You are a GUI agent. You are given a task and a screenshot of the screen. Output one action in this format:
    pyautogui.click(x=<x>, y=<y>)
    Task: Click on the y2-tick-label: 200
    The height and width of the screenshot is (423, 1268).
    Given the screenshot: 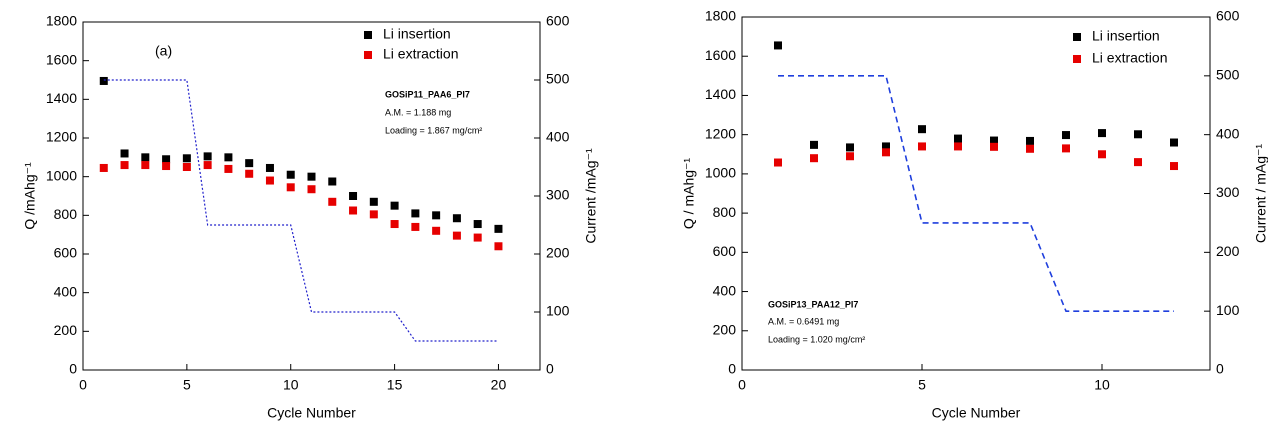 What is the action you would take?
    pyautogui.click(x=558, y=253)
    